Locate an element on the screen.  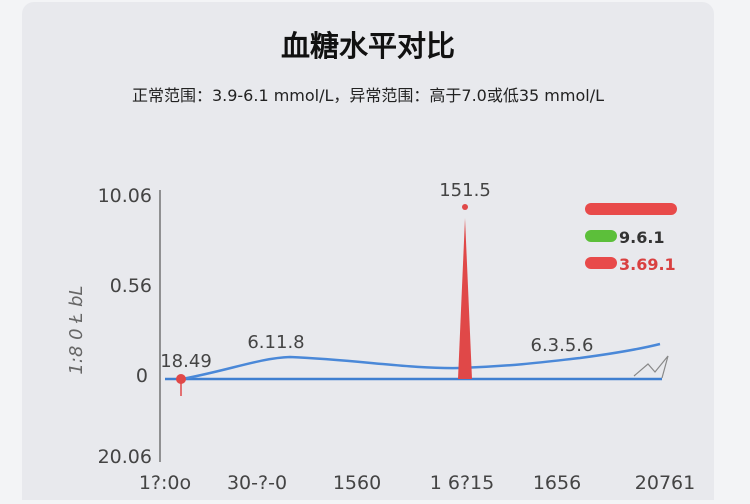
y-label: 1:8 0 Ł bL is located at coordinates (76, 329).